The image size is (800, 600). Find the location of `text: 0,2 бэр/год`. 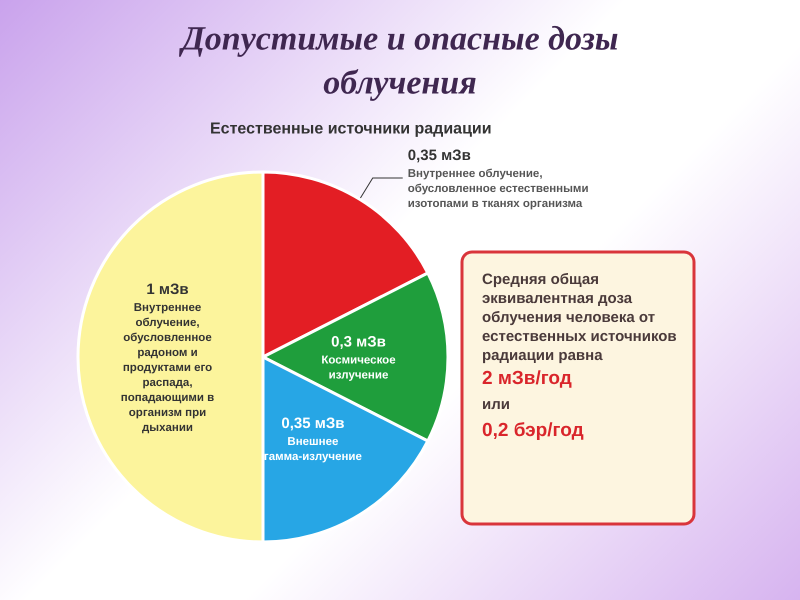

text: 0,2 бэр/год is located at coordinates (533, 430).